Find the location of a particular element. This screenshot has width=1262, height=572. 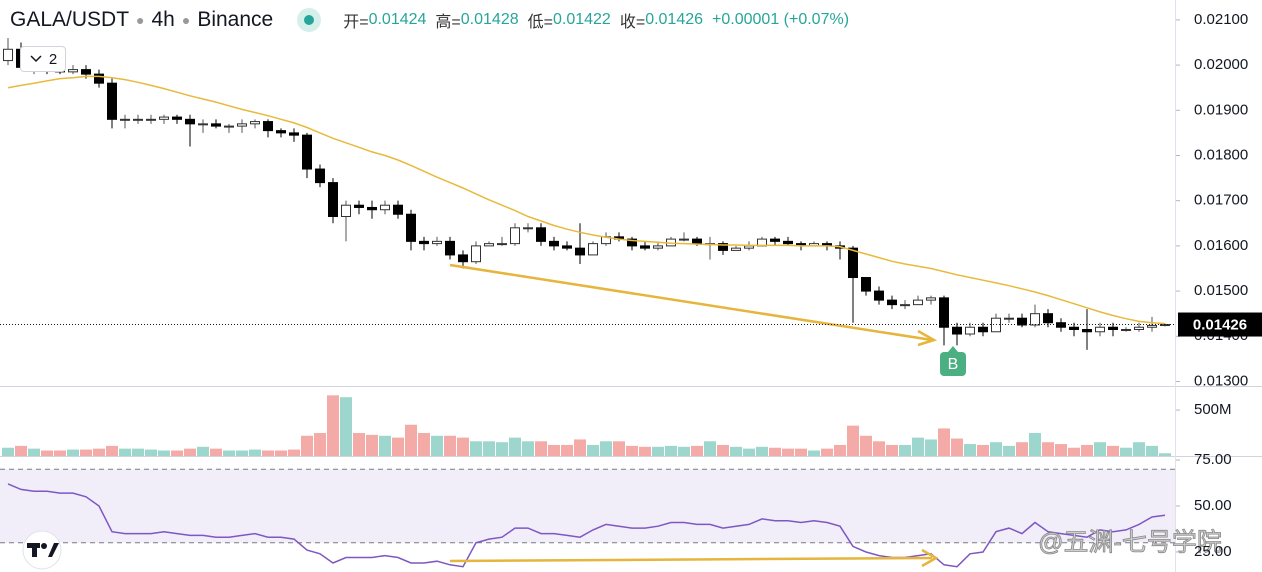

y-tick-label: 0.01800 is located at coordinates (1221, 154).